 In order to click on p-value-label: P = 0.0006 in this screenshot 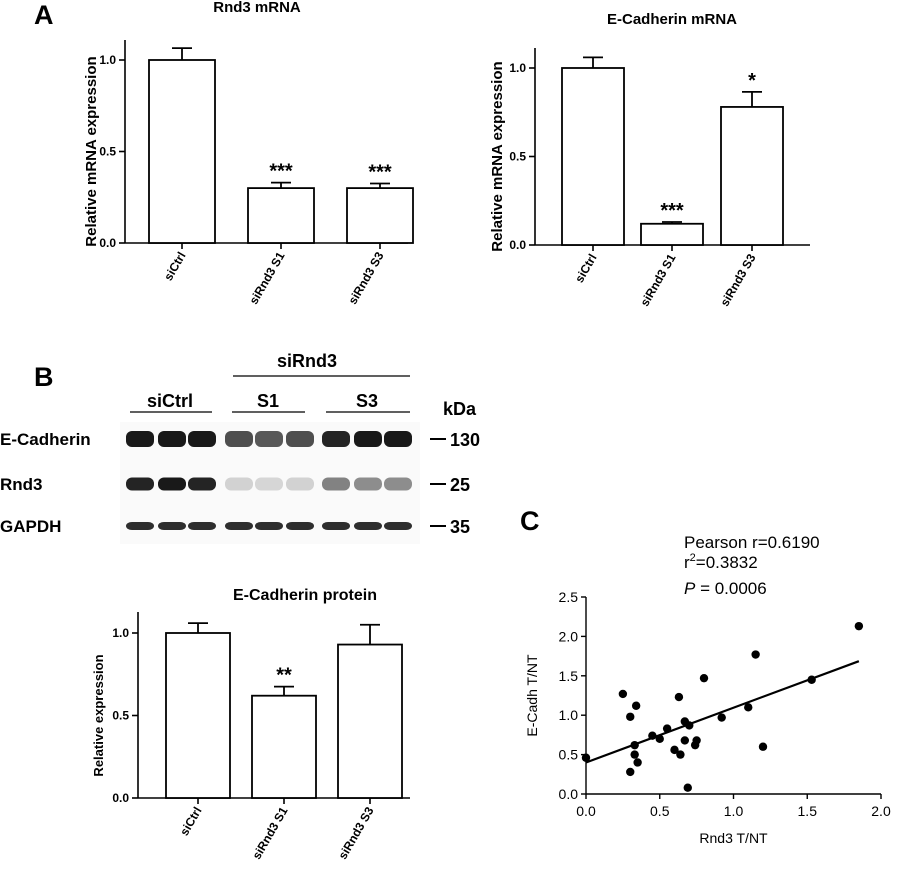, I will do `click(725, 588)`.